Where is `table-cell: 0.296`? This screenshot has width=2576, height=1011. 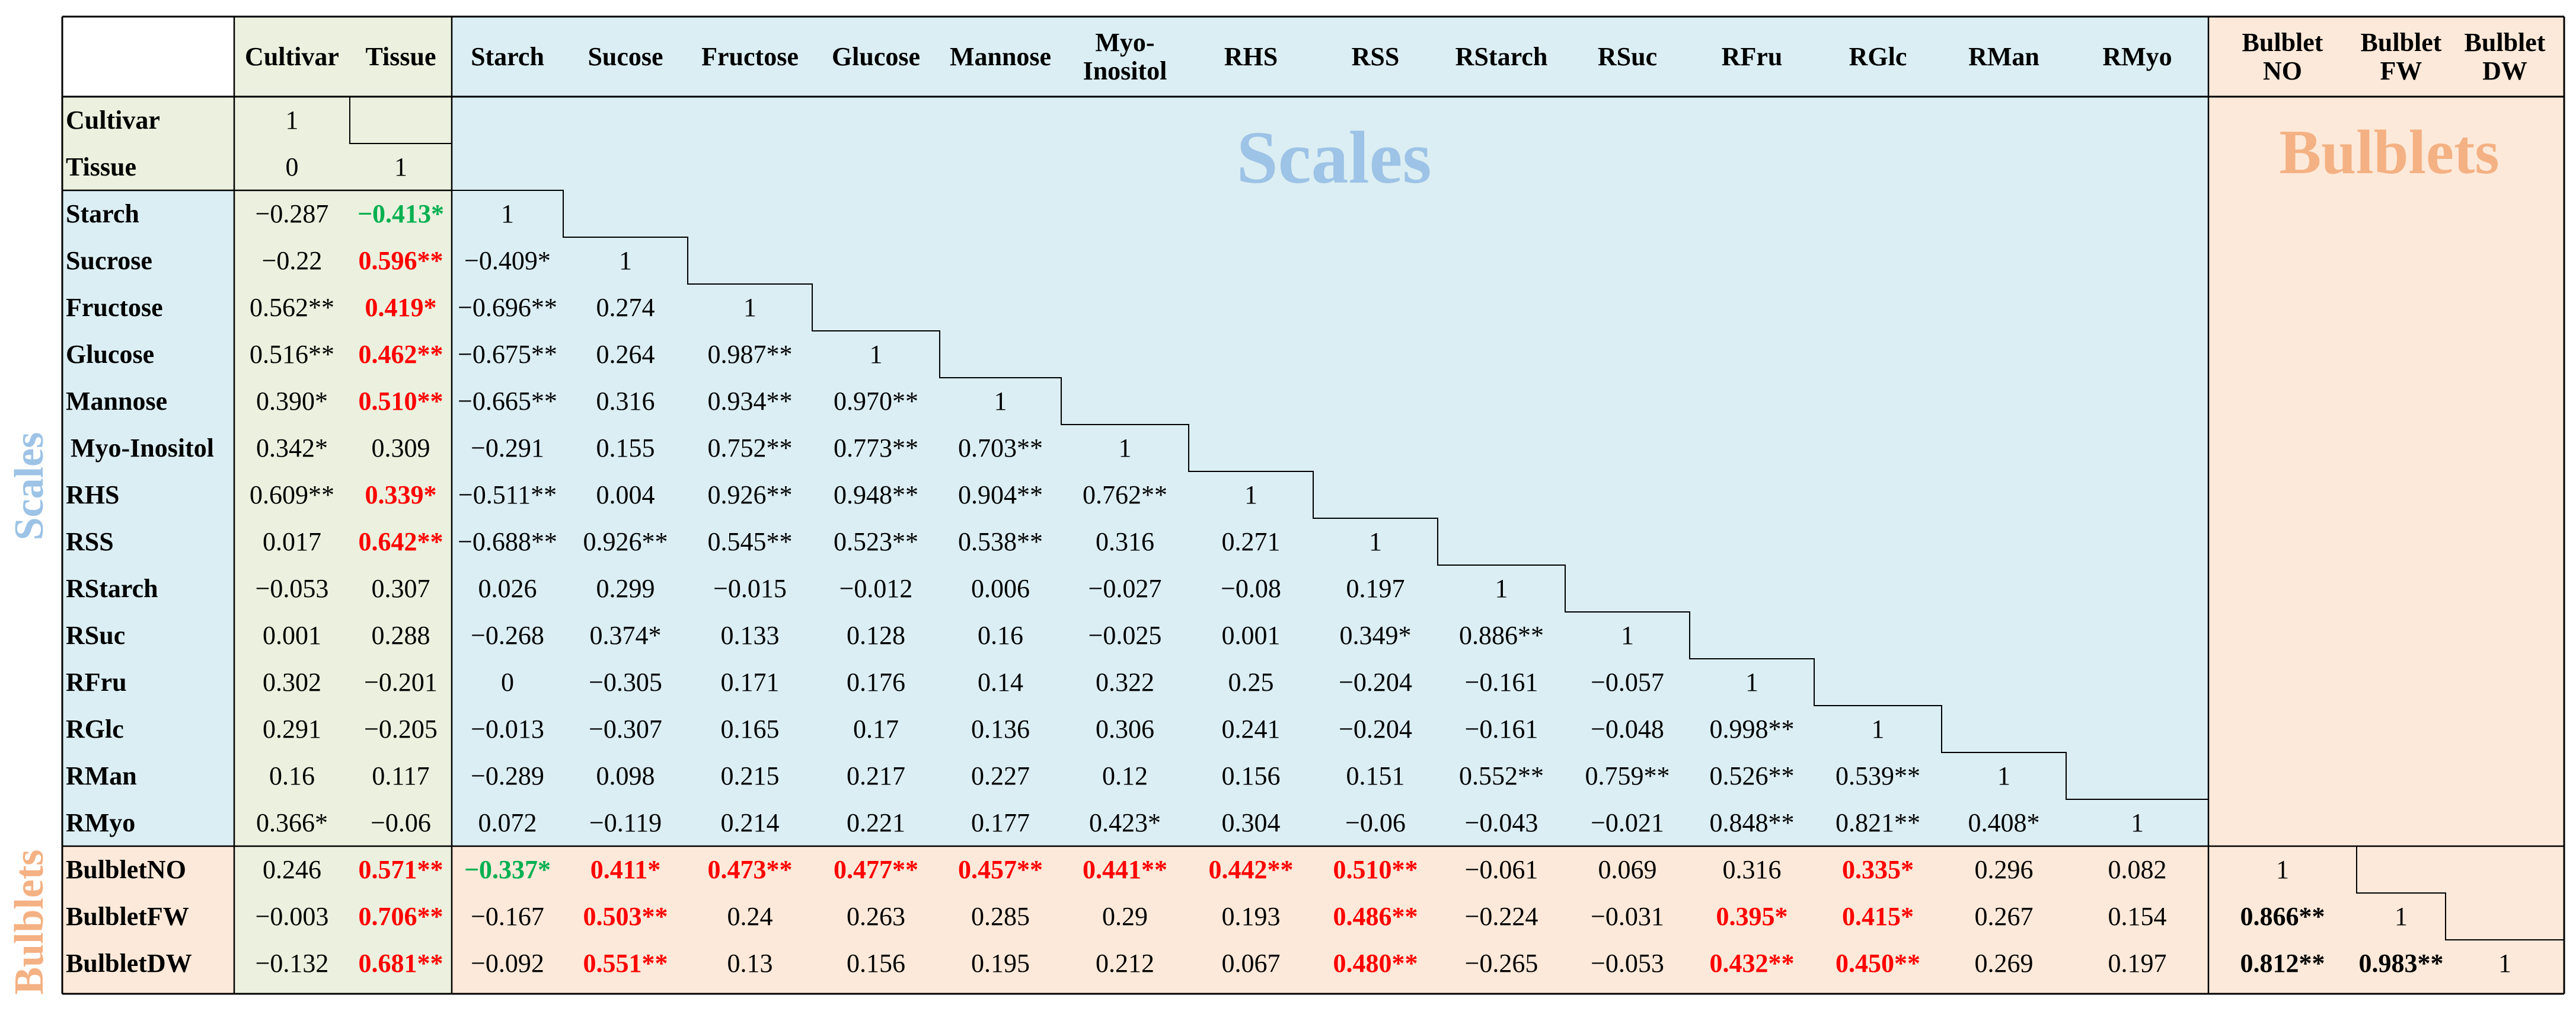 table-cell: 0.296 is located at coordinates (2004, 869).